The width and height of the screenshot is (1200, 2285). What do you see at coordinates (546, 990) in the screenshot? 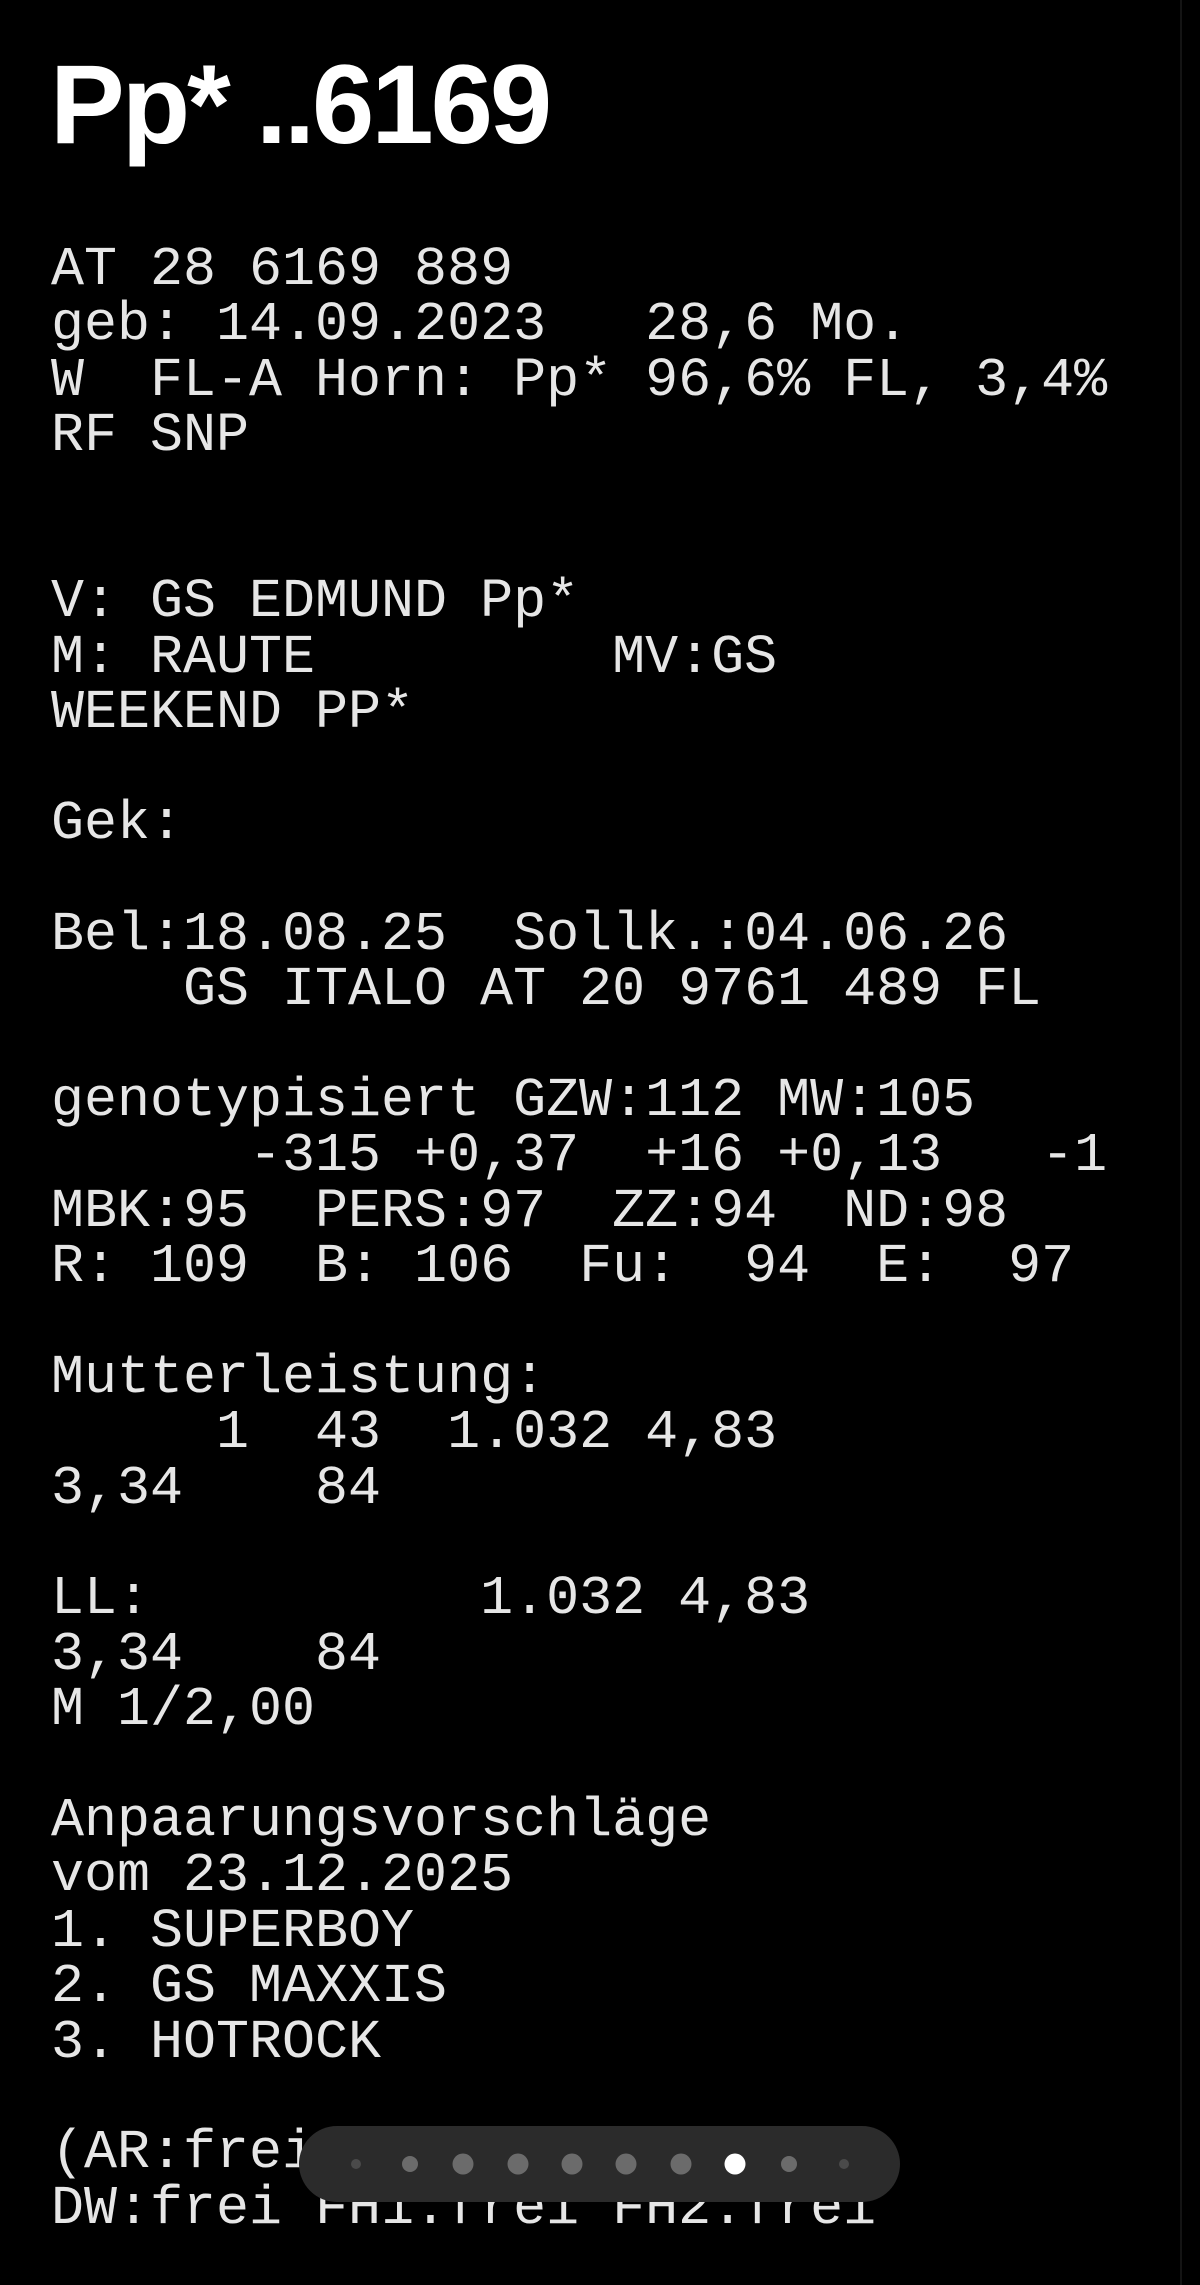
I see `text-line: GS ITALO AT 20 9761 489 FL` at bounding box center [546, 990].